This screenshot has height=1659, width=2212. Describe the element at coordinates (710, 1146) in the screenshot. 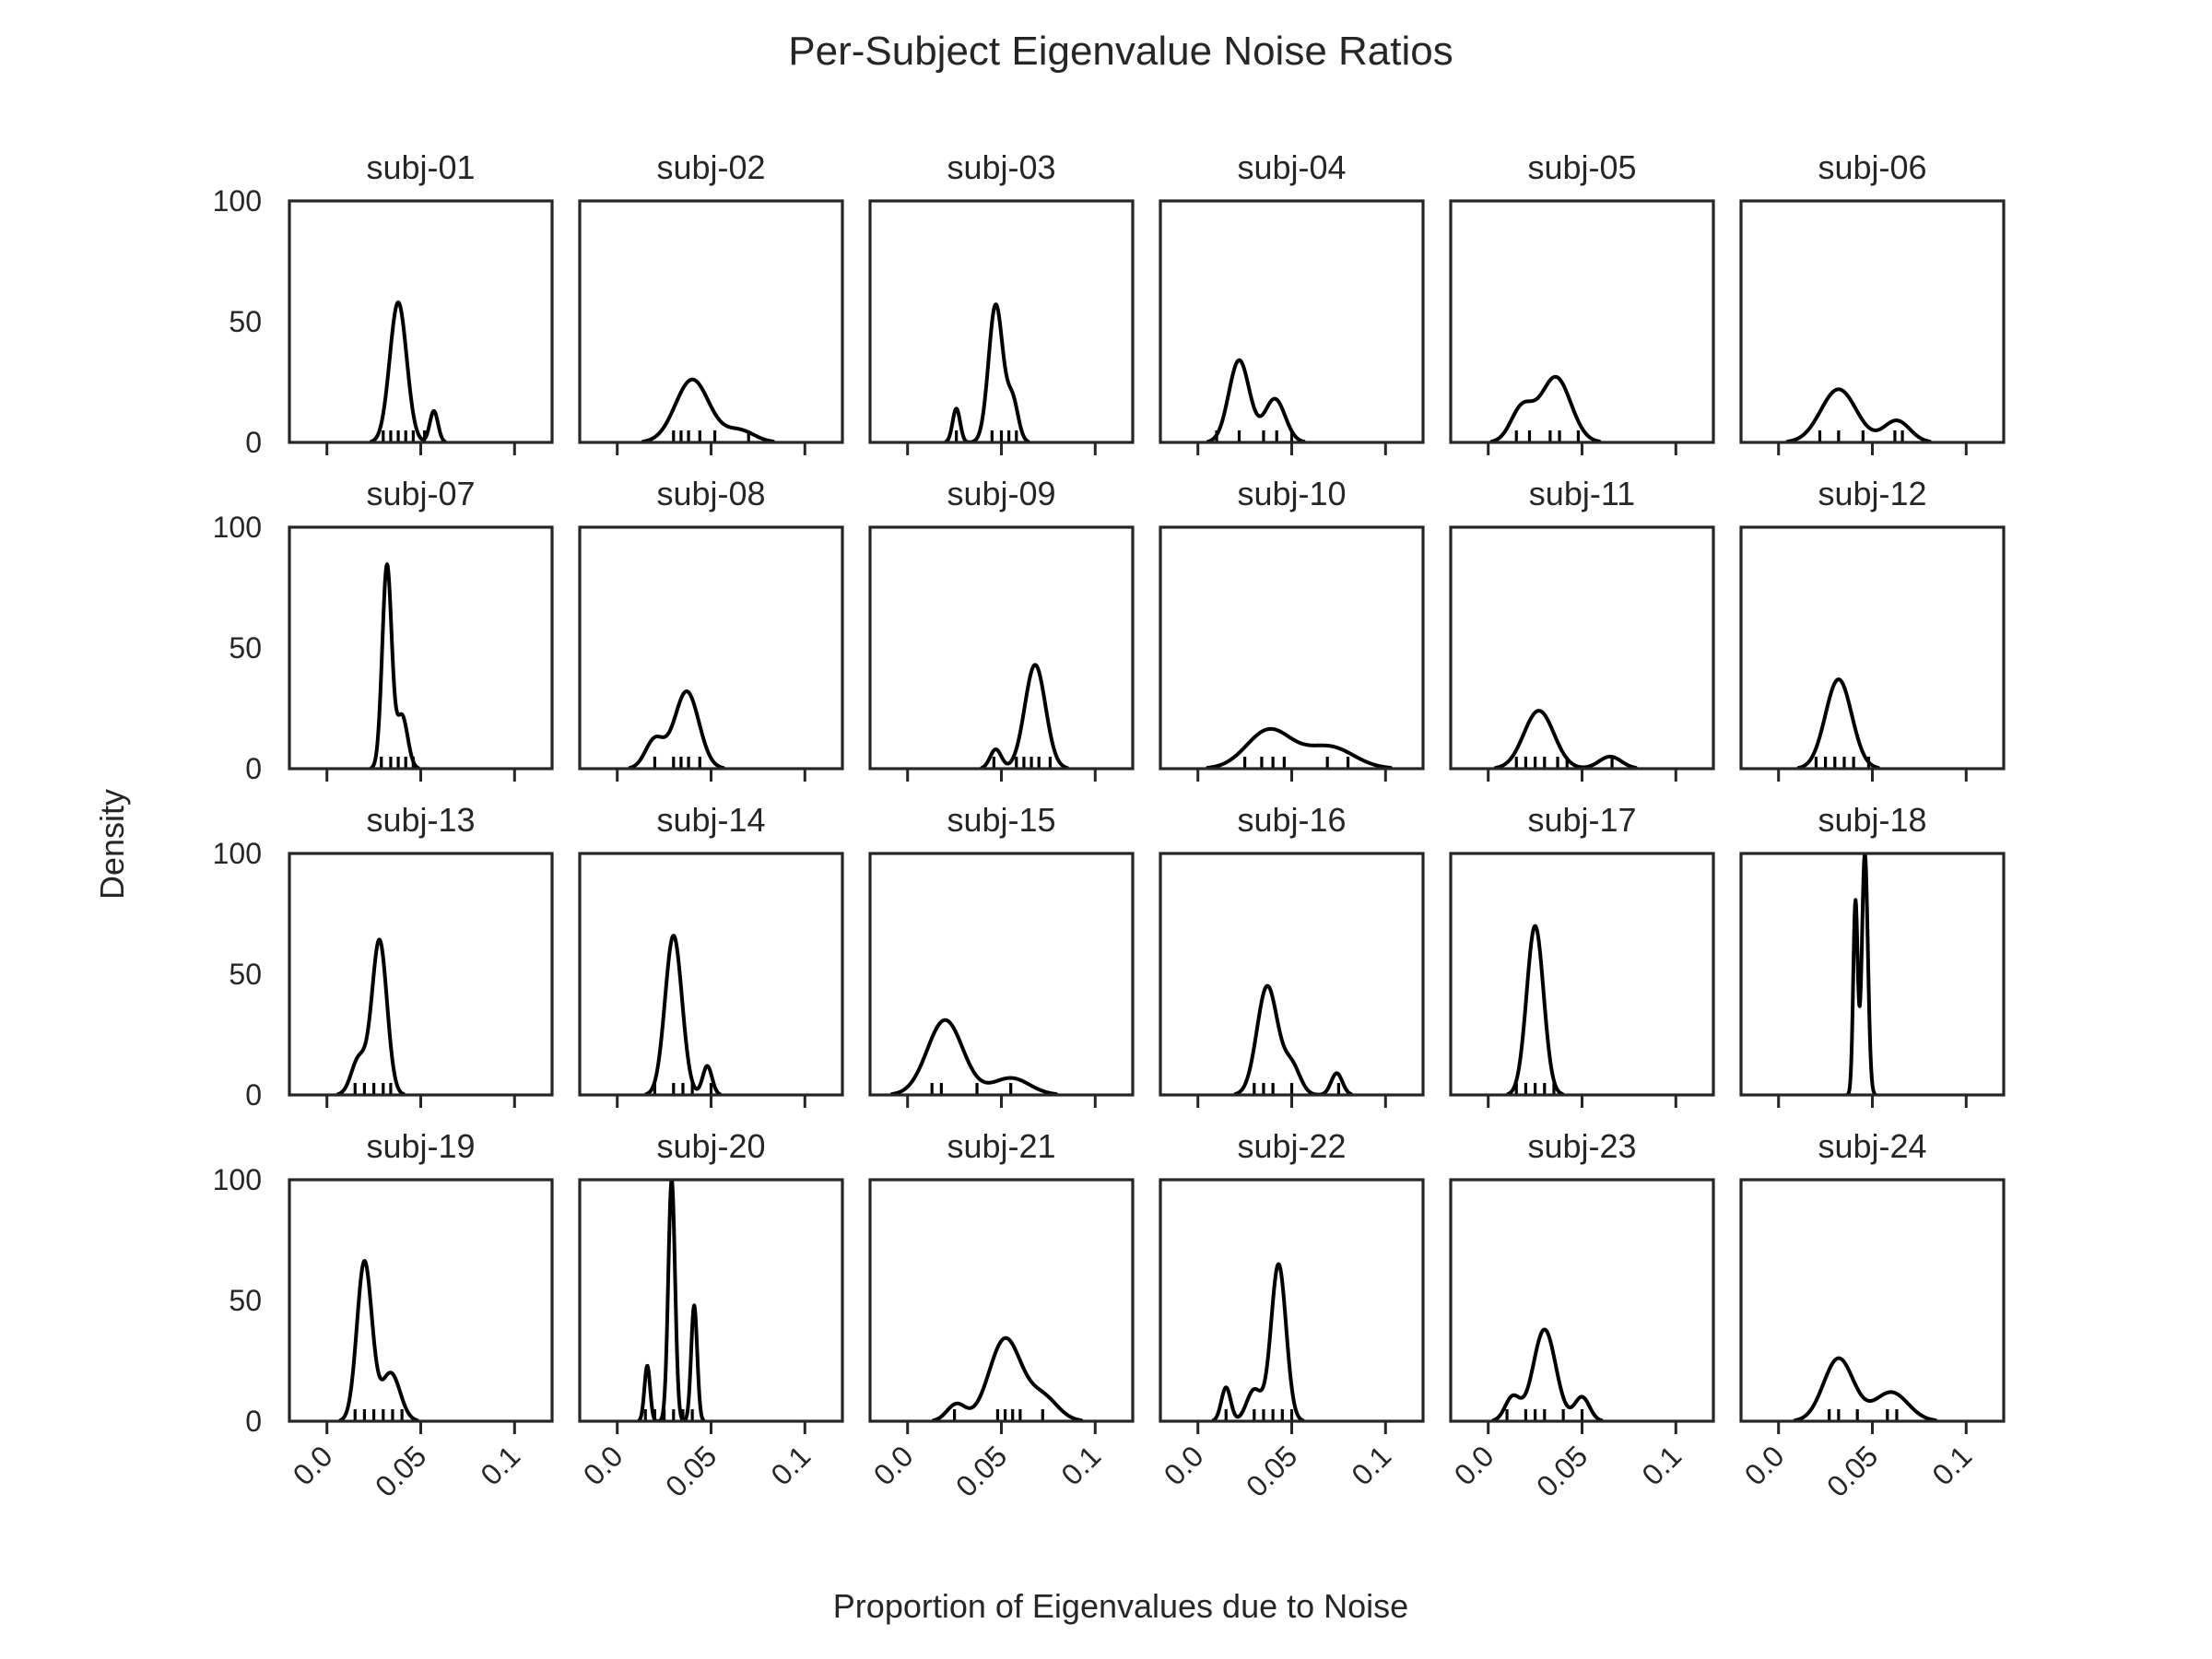

I see `panel-title: subj-20` at that location.